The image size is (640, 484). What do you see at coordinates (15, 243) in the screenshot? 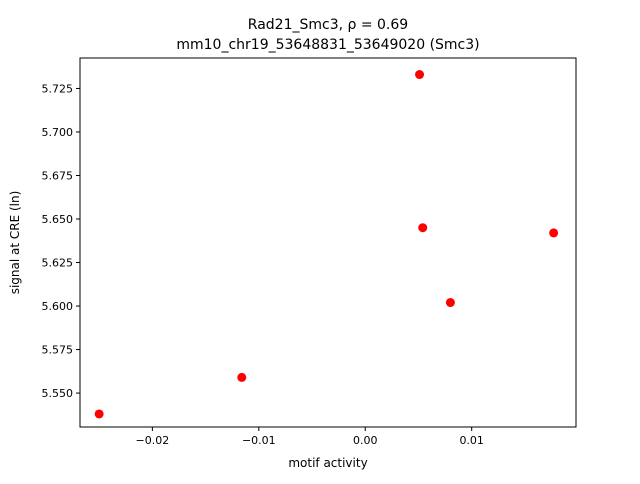
I see `y-axis-label: signal at CRE (ln)` at bounding box center [15, 243].